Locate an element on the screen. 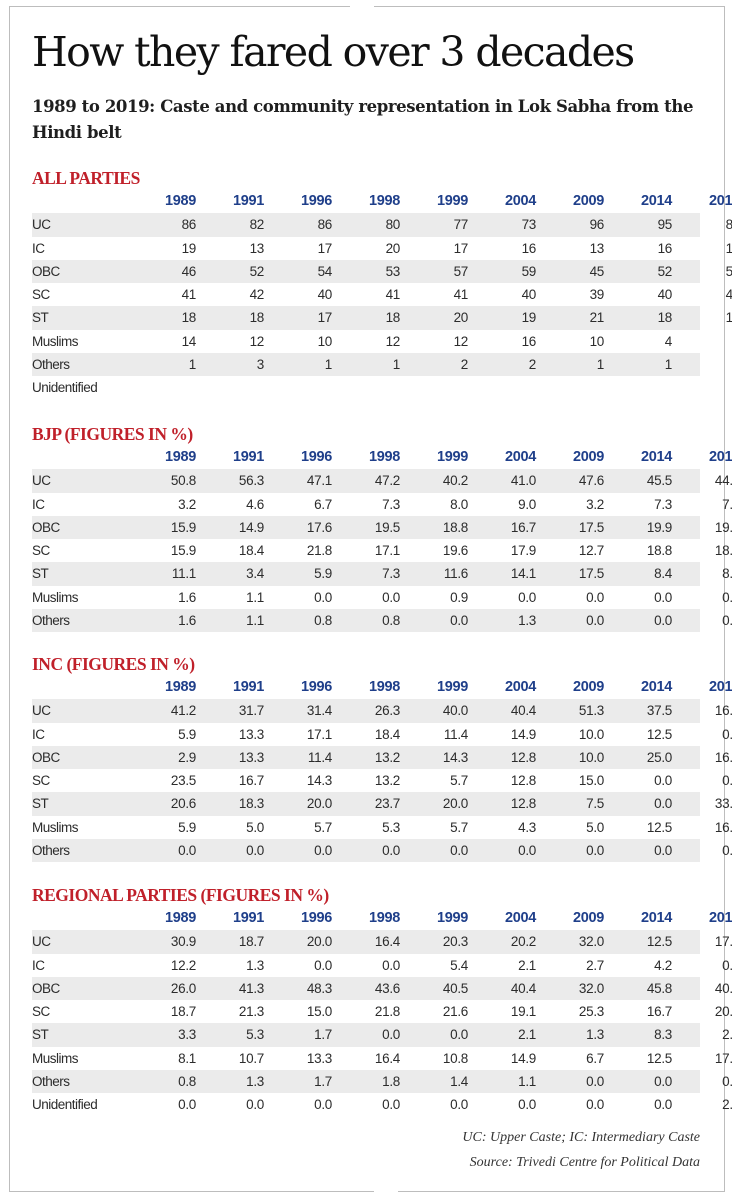  year-header: 1999 is located at coordinates (452, 457).